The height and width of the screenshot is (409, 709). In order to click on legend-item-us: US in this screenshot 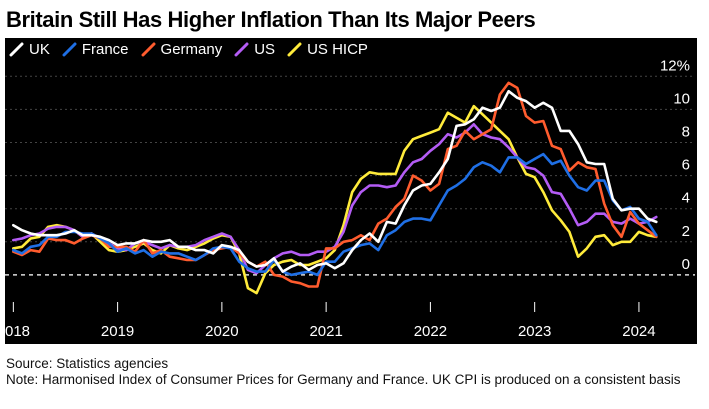, I will do `click(254, 49)`.